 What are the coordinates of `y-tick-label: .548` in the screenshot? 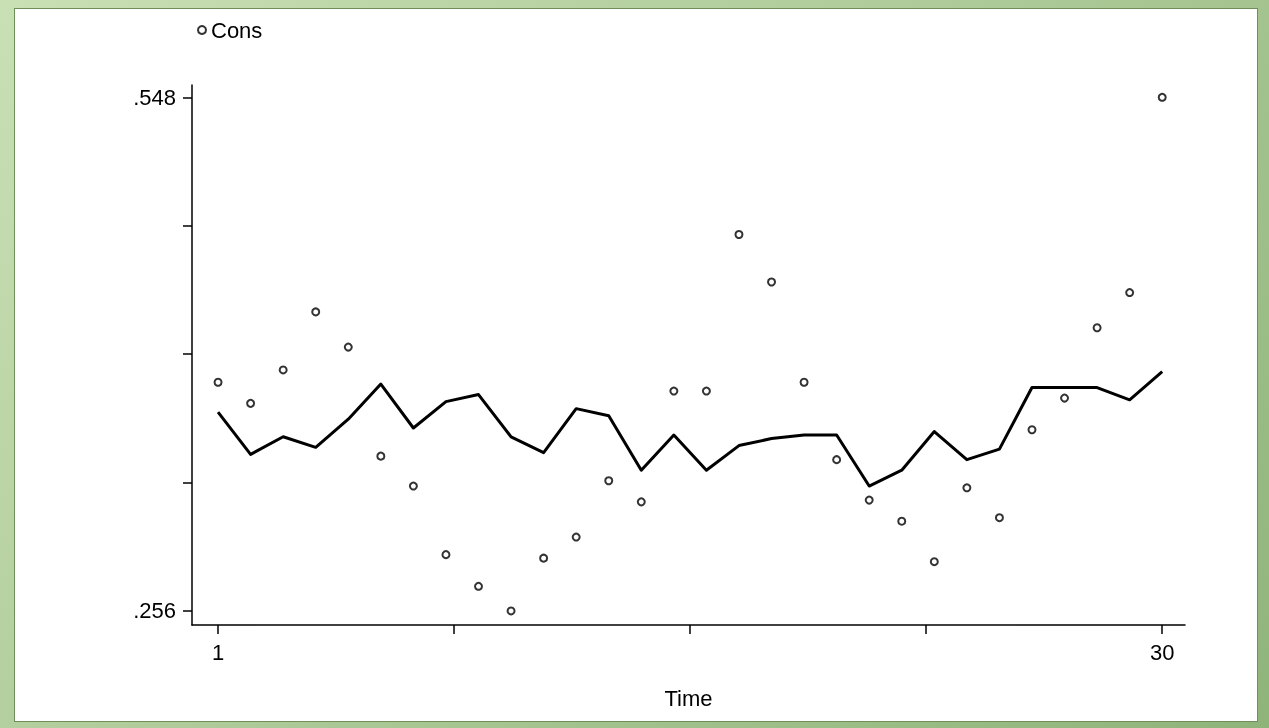 It's located at (154, 97).